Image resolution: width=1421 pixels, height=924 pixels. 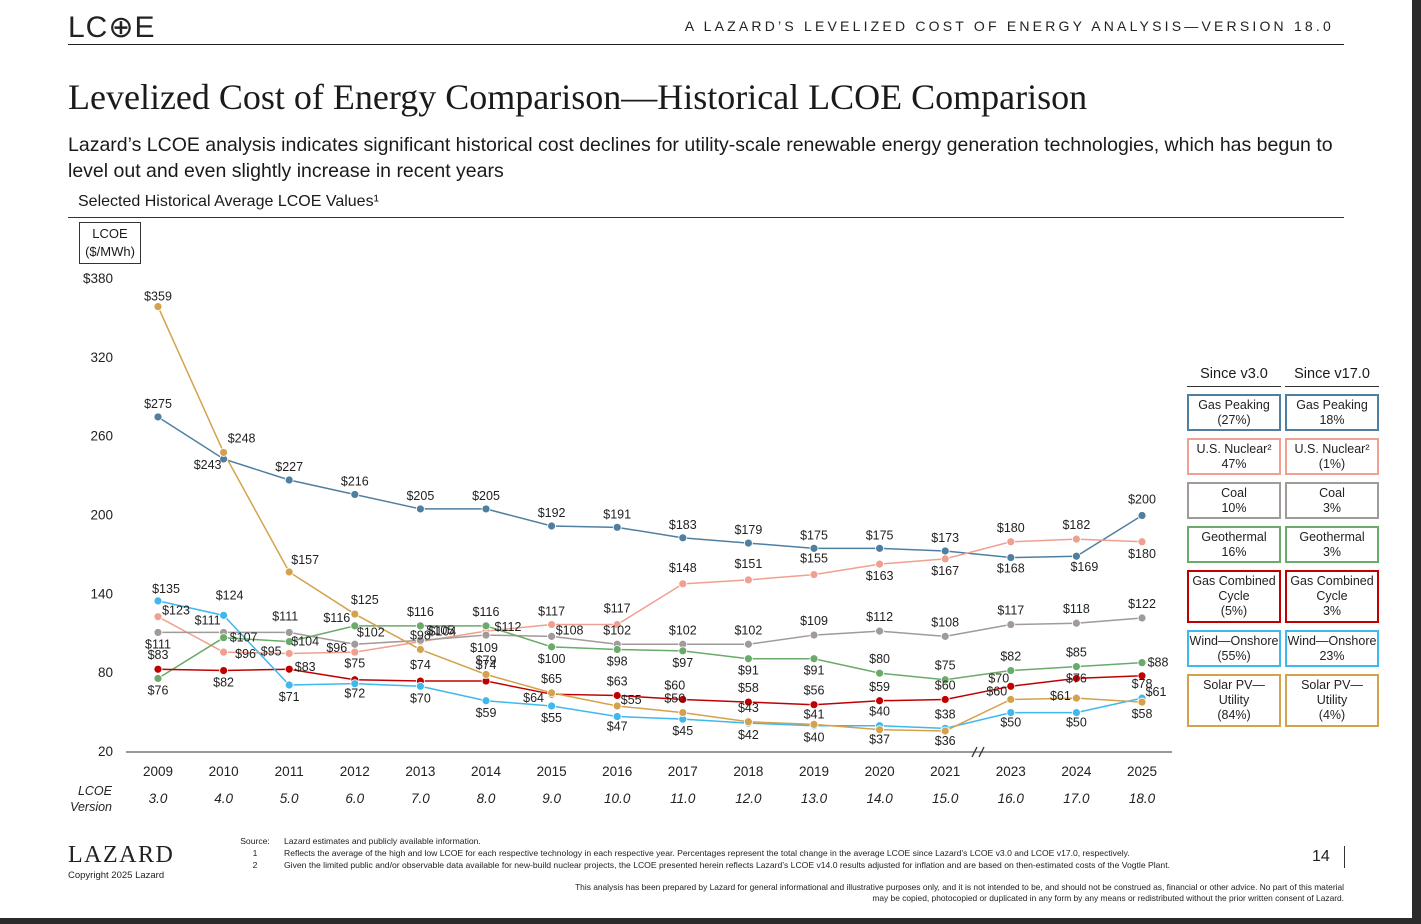 I want to click on data-label: $123, so click(x=176, y=611).